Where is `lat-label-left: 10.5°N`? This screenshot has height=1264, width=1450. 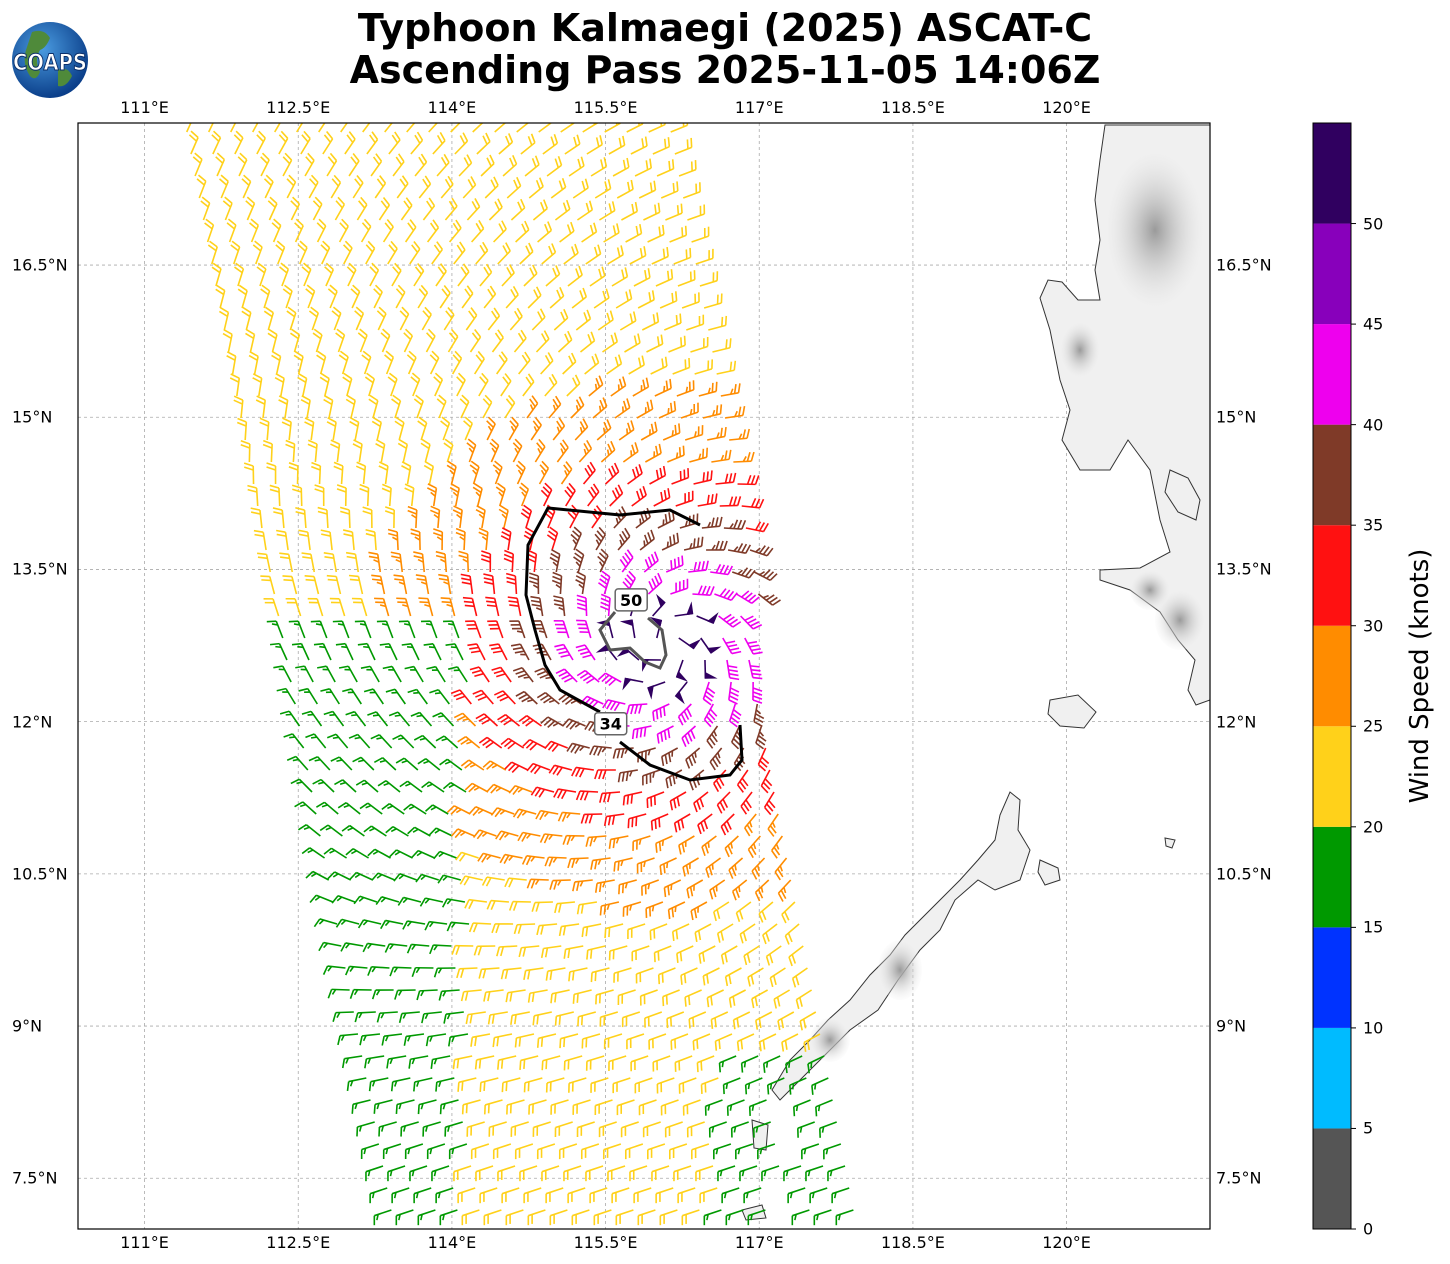
lat-label-left: 10.5°N is located at coordinates (40, 874).